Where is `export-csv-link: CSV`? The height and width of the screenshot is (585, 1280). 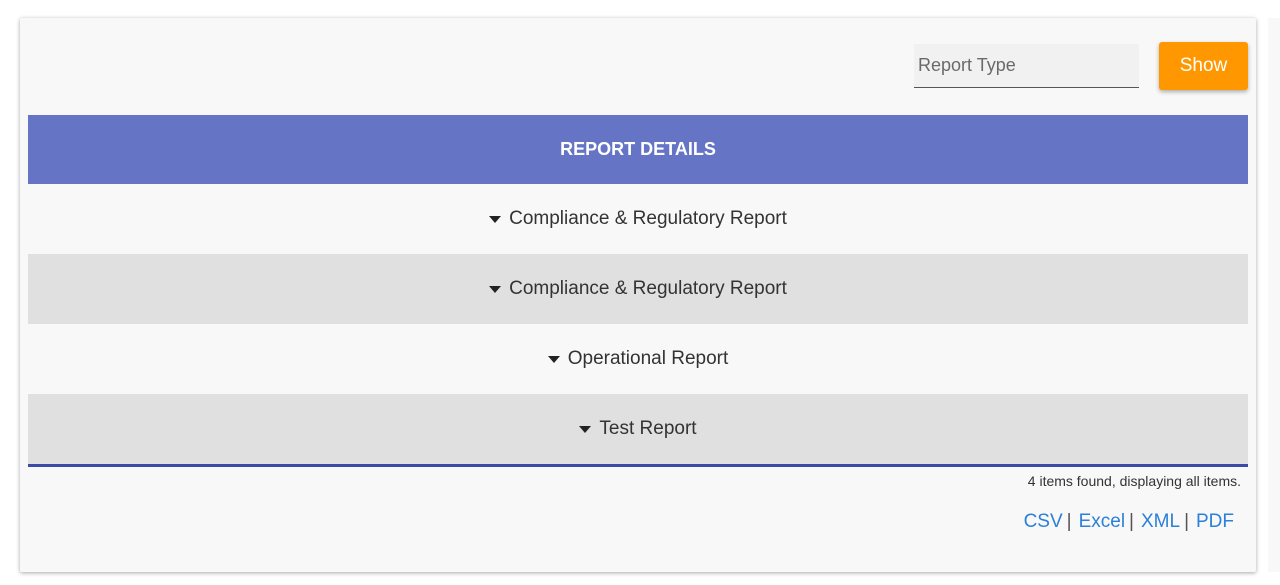 export-csv-link: CSV is located at coordinates (1043, 521).